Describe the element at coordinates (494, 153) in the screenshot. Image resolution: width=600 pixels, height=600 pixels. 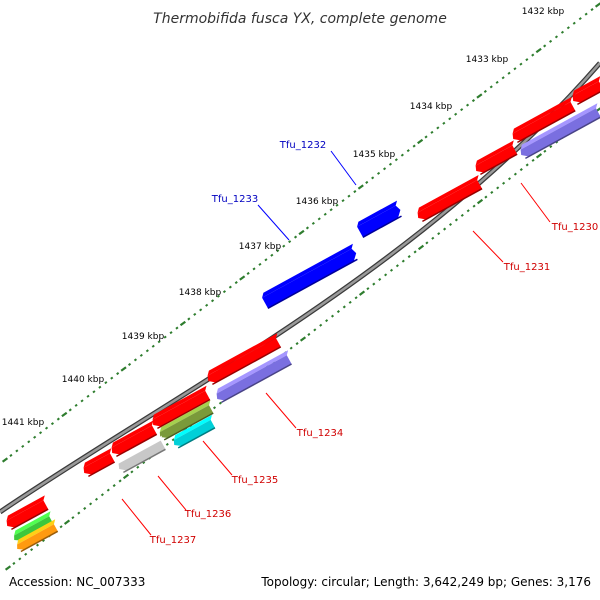
I see `cds-red-b-top-face` at that location.